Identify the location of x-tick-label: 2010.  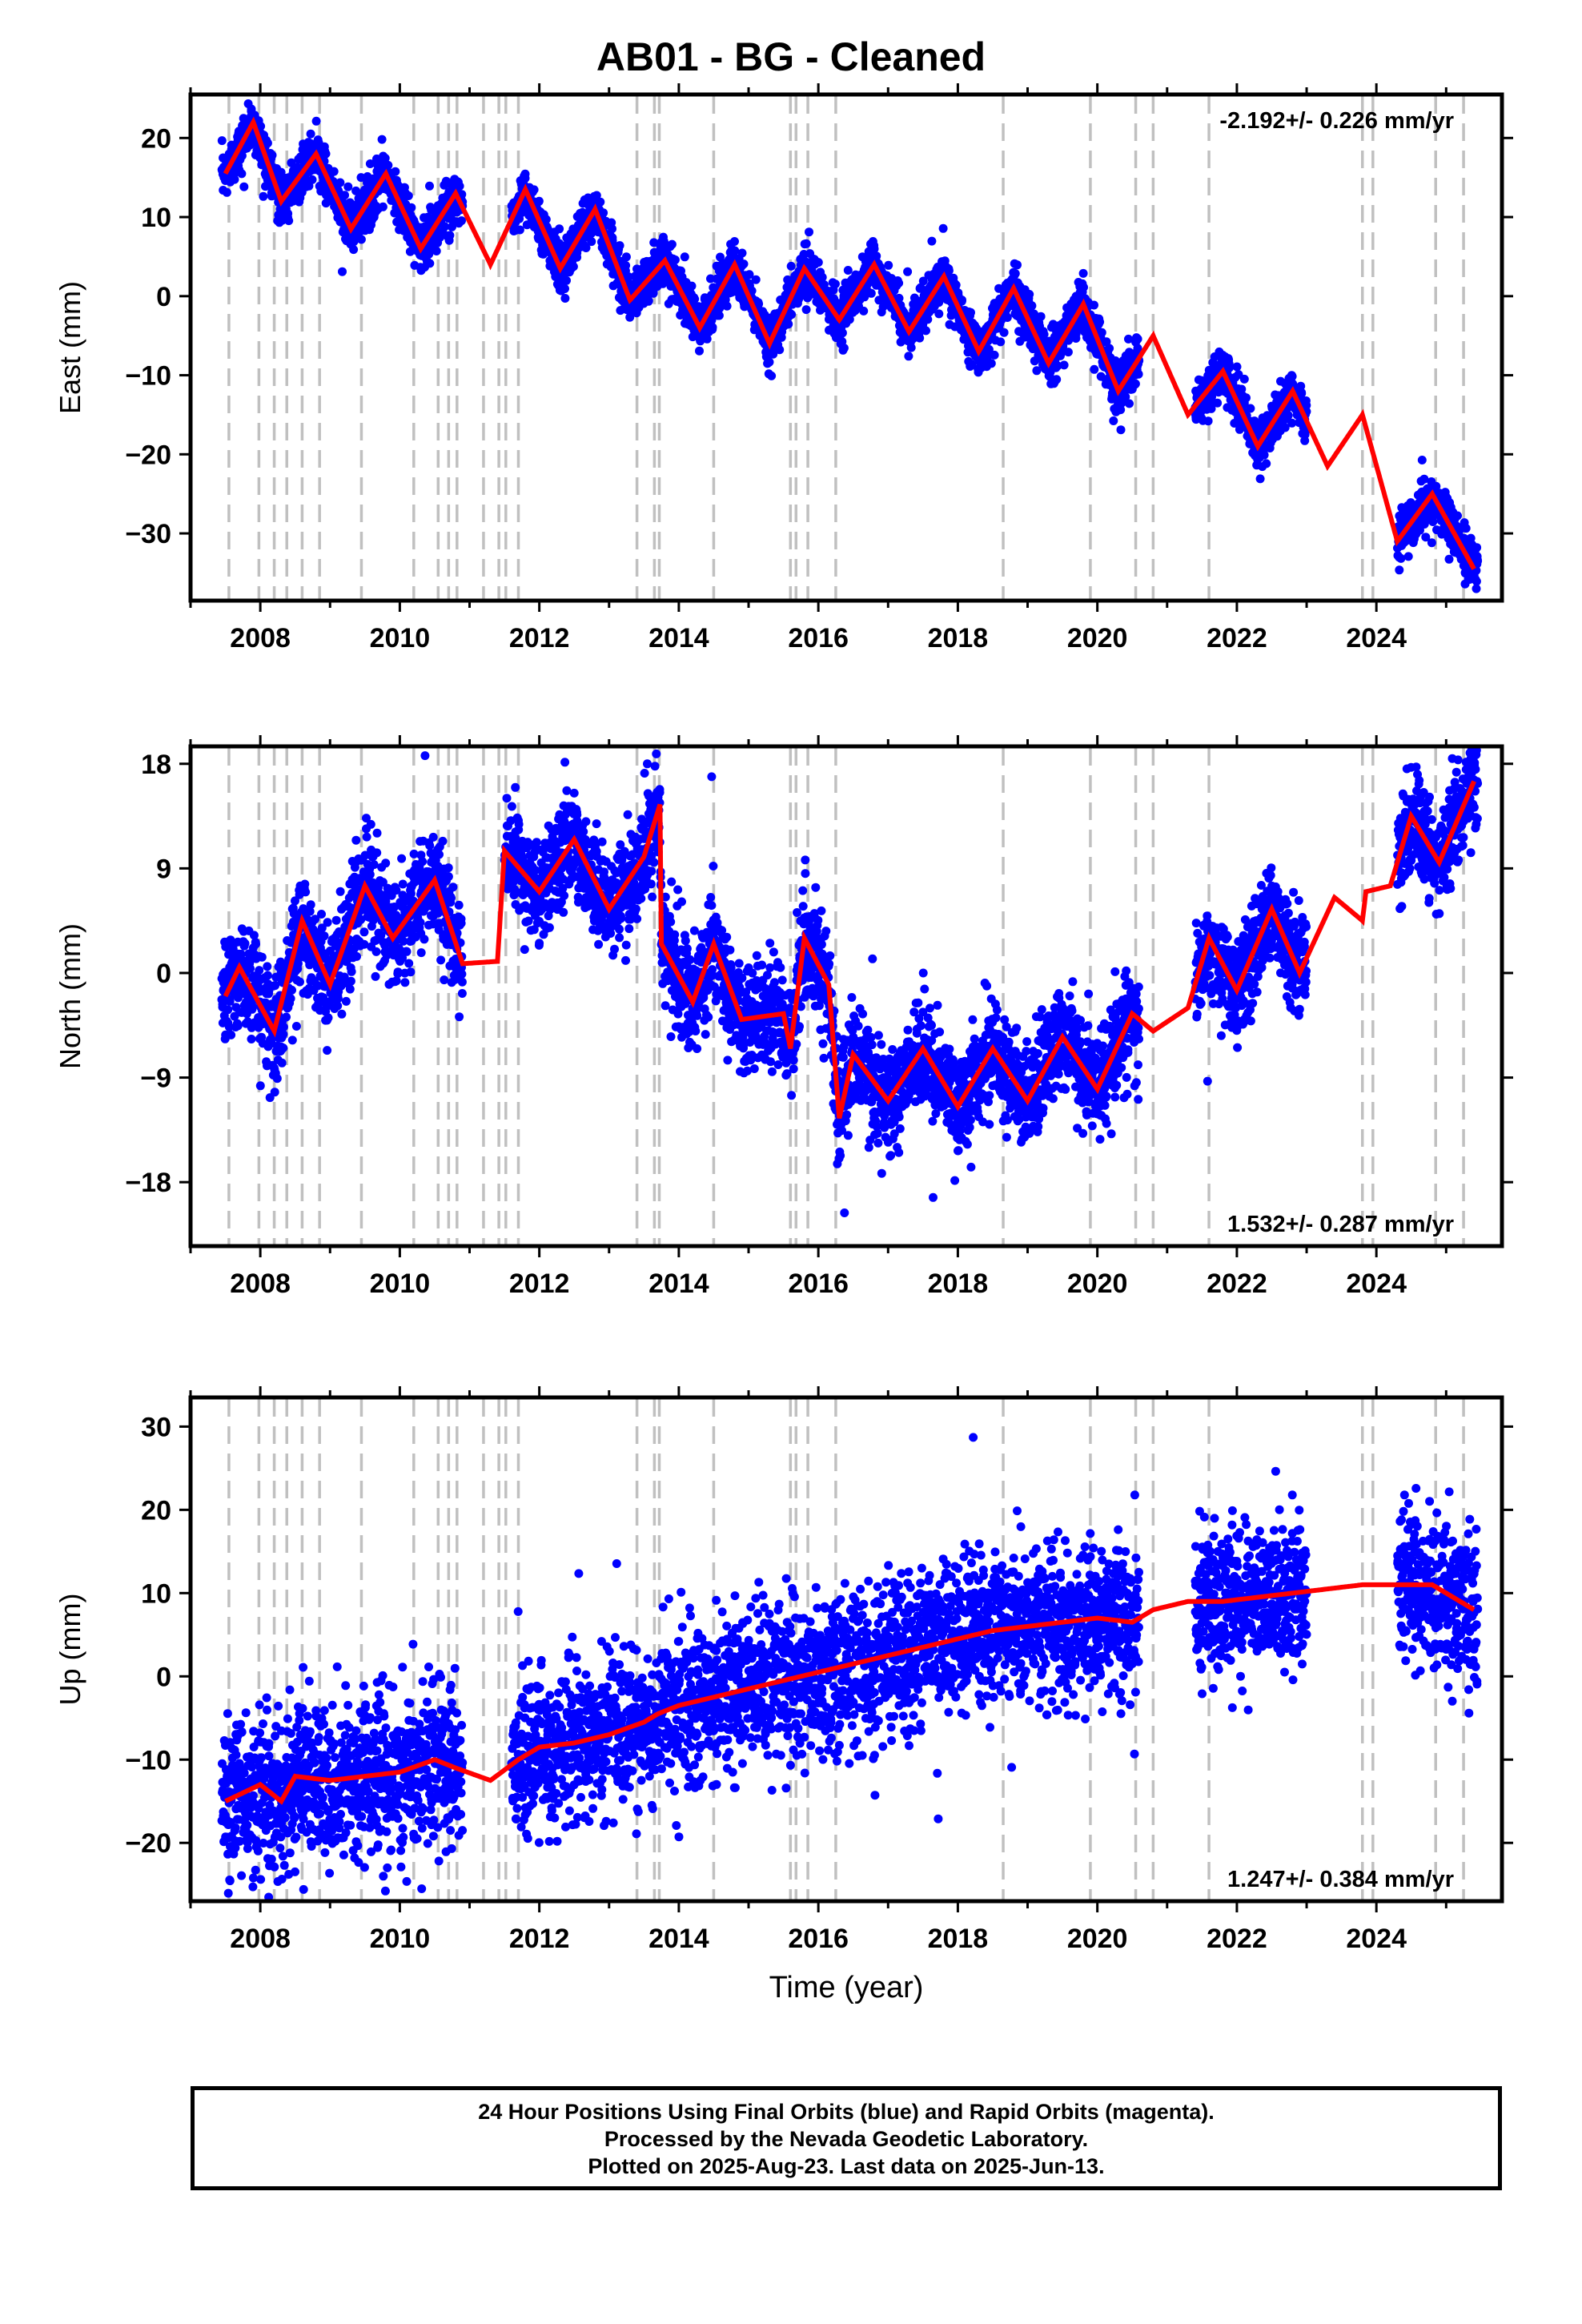
(400, 638).